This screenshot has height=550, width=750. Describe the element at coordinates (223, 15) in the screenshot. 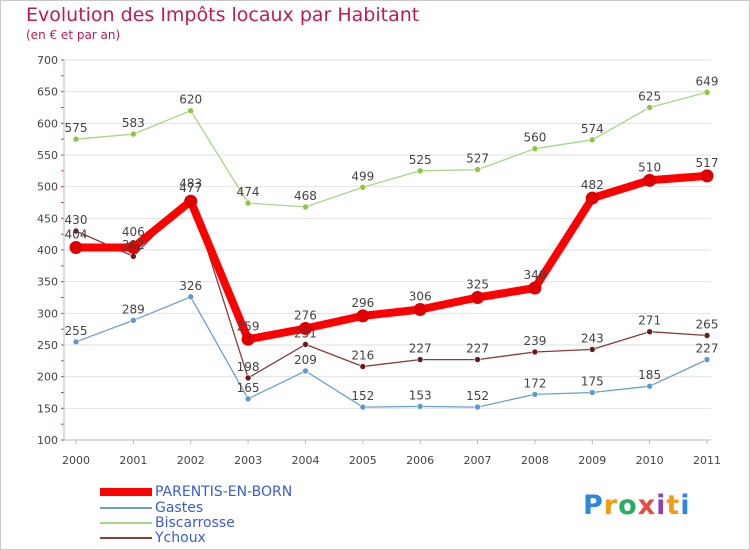

I see `chart-title: Evolution des Impôts locaux par Habitant` at that location.